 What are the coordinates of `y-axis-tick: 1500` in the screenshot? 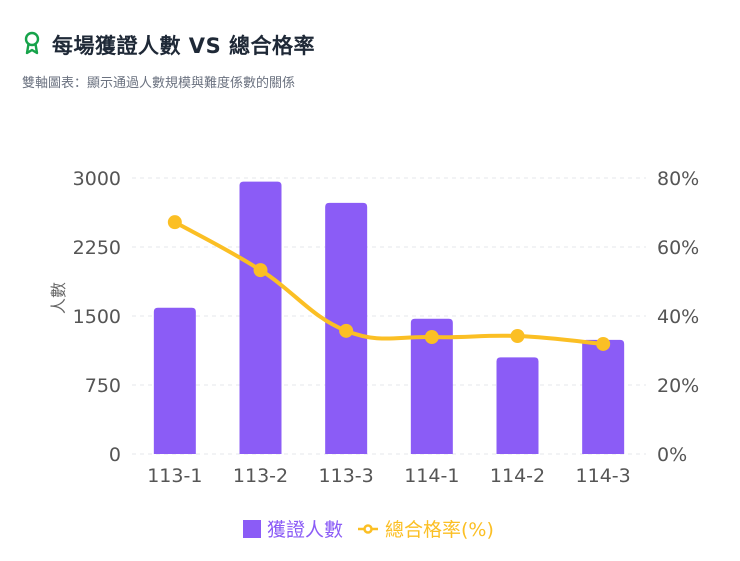 It's located at (97, 317).